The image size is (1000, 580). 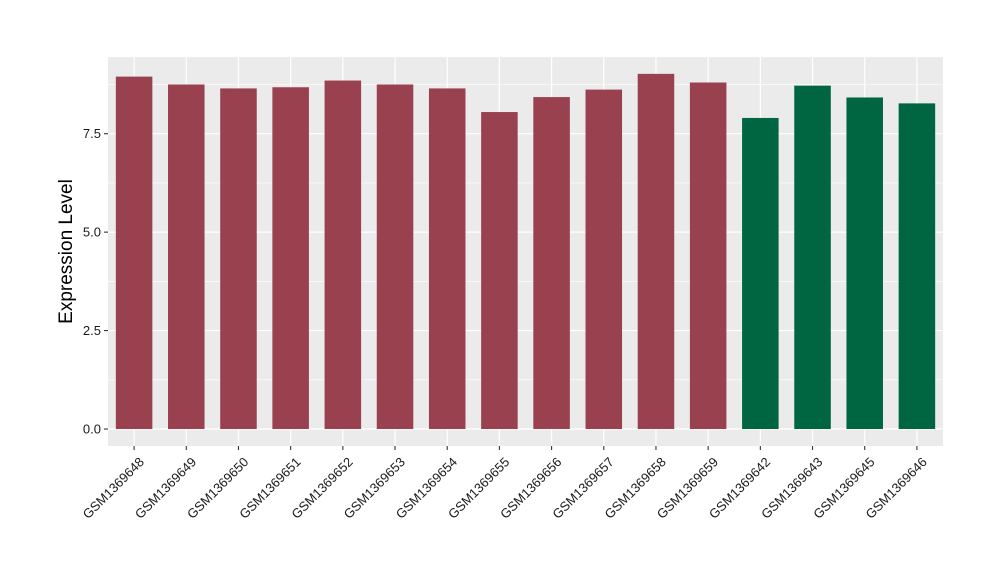 I want to click on bar-GSM1369659, so click(x=708, y=256).